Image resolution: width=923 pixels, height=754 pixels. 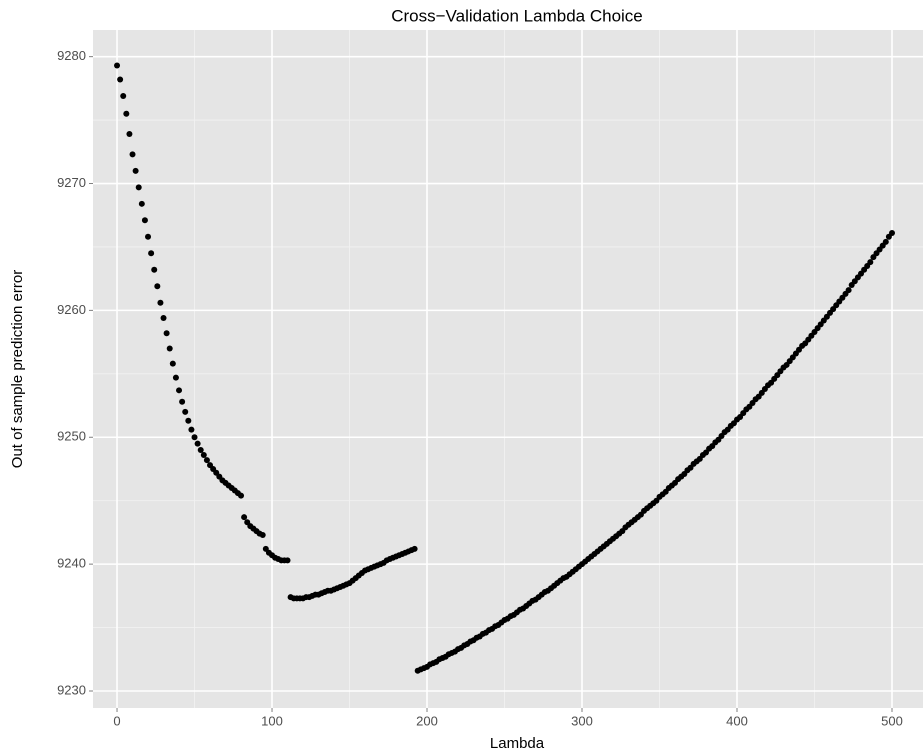 What do you see at coordinates (71, 55) in the screenshot?
I see `y-tick-label: 9280` at bounding box center [71, 55].